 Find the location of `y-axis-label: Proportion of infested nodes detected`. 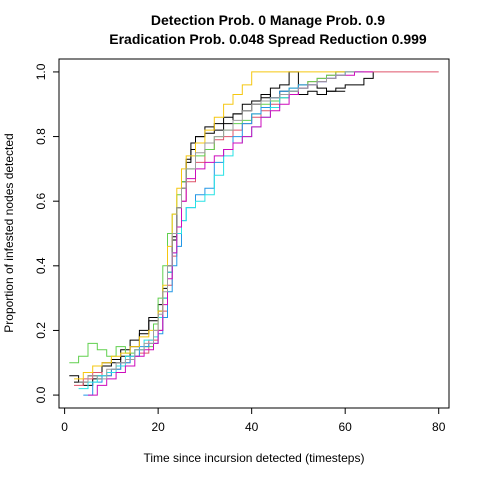

y-axis-label: Proportion of infested nodes detected is located at coordinates (9, 232).